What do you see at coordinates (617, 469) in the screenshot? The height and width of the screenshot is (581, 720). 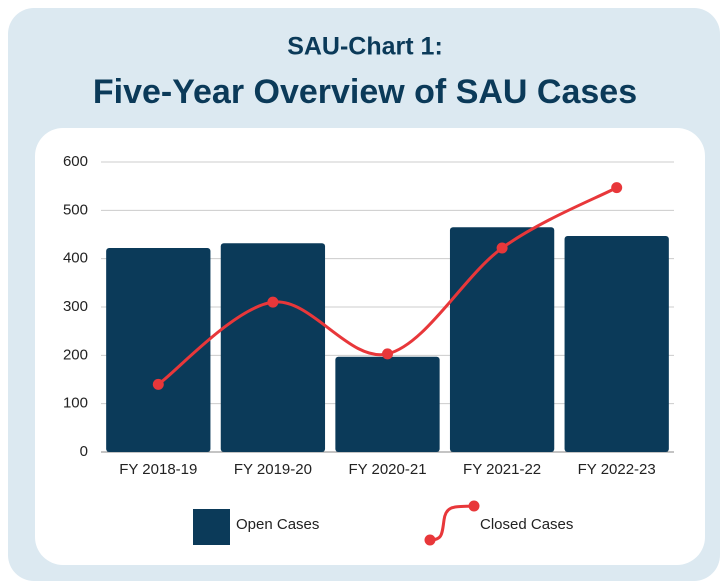 I see `x-tick-label: FY 2022-23` at bounding box center [617, 469].